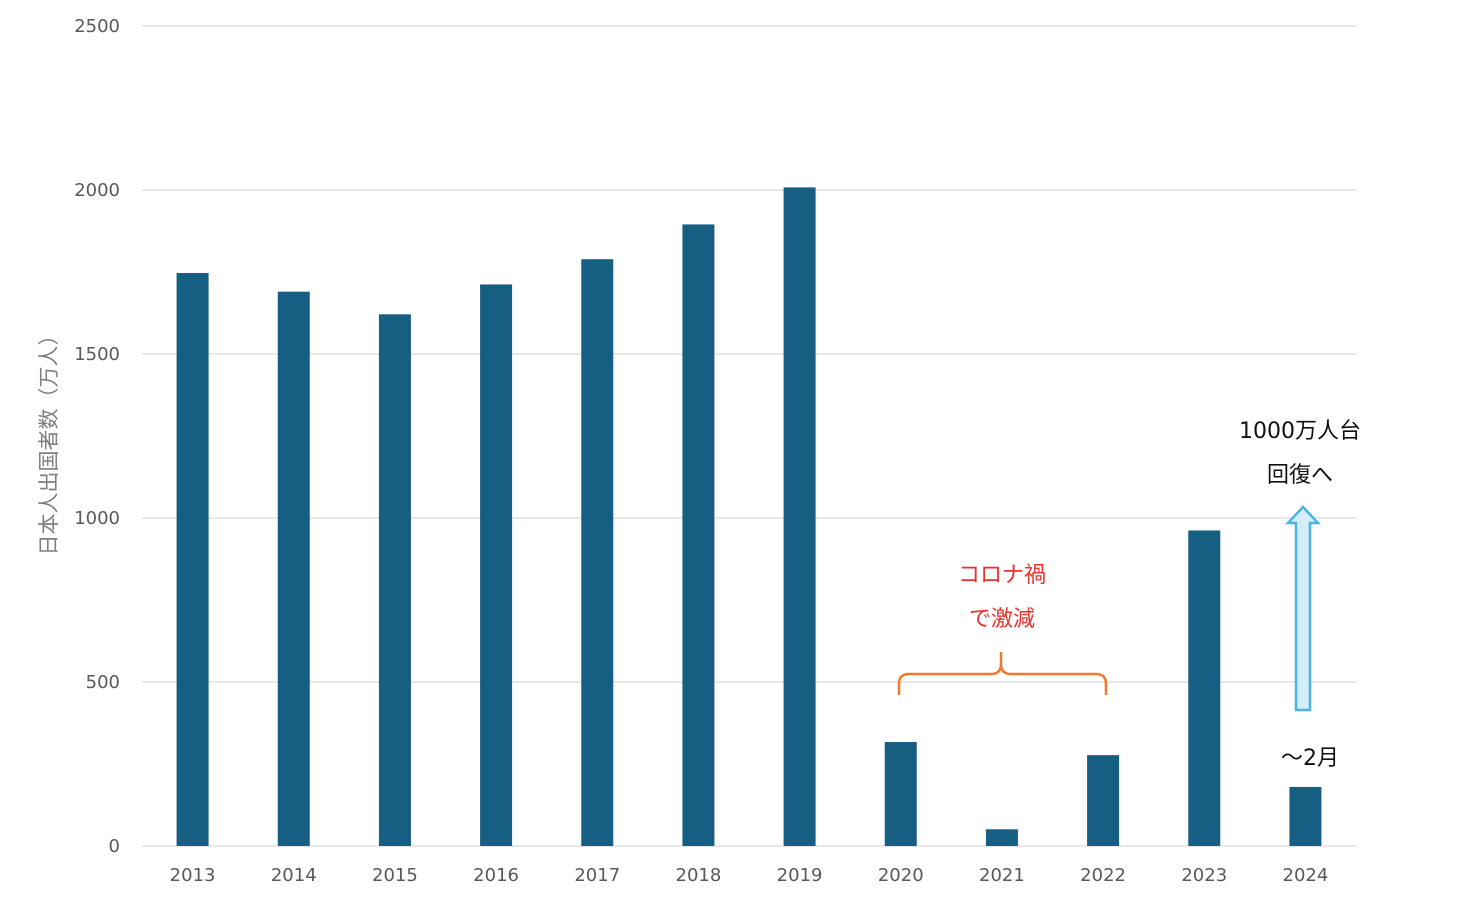 The height and width of the screenshot is (900, 1478). I want to click on recovery-annotation-line2: 回復へ, so click(1300, 475).